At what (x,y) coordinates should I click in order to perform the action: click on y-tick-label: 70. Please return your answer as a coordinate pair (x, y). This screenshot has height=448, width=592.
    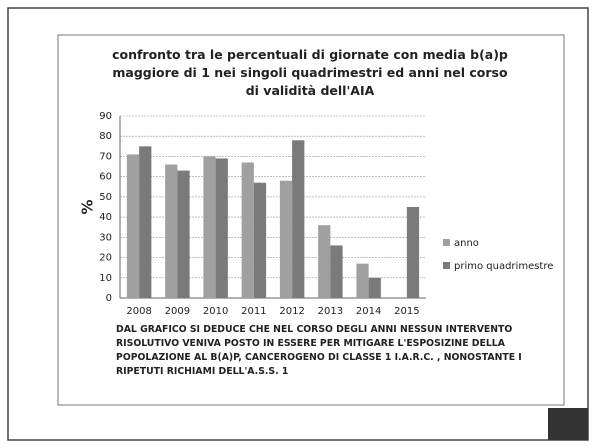
    Looking at the image, I should click on (105, 156).